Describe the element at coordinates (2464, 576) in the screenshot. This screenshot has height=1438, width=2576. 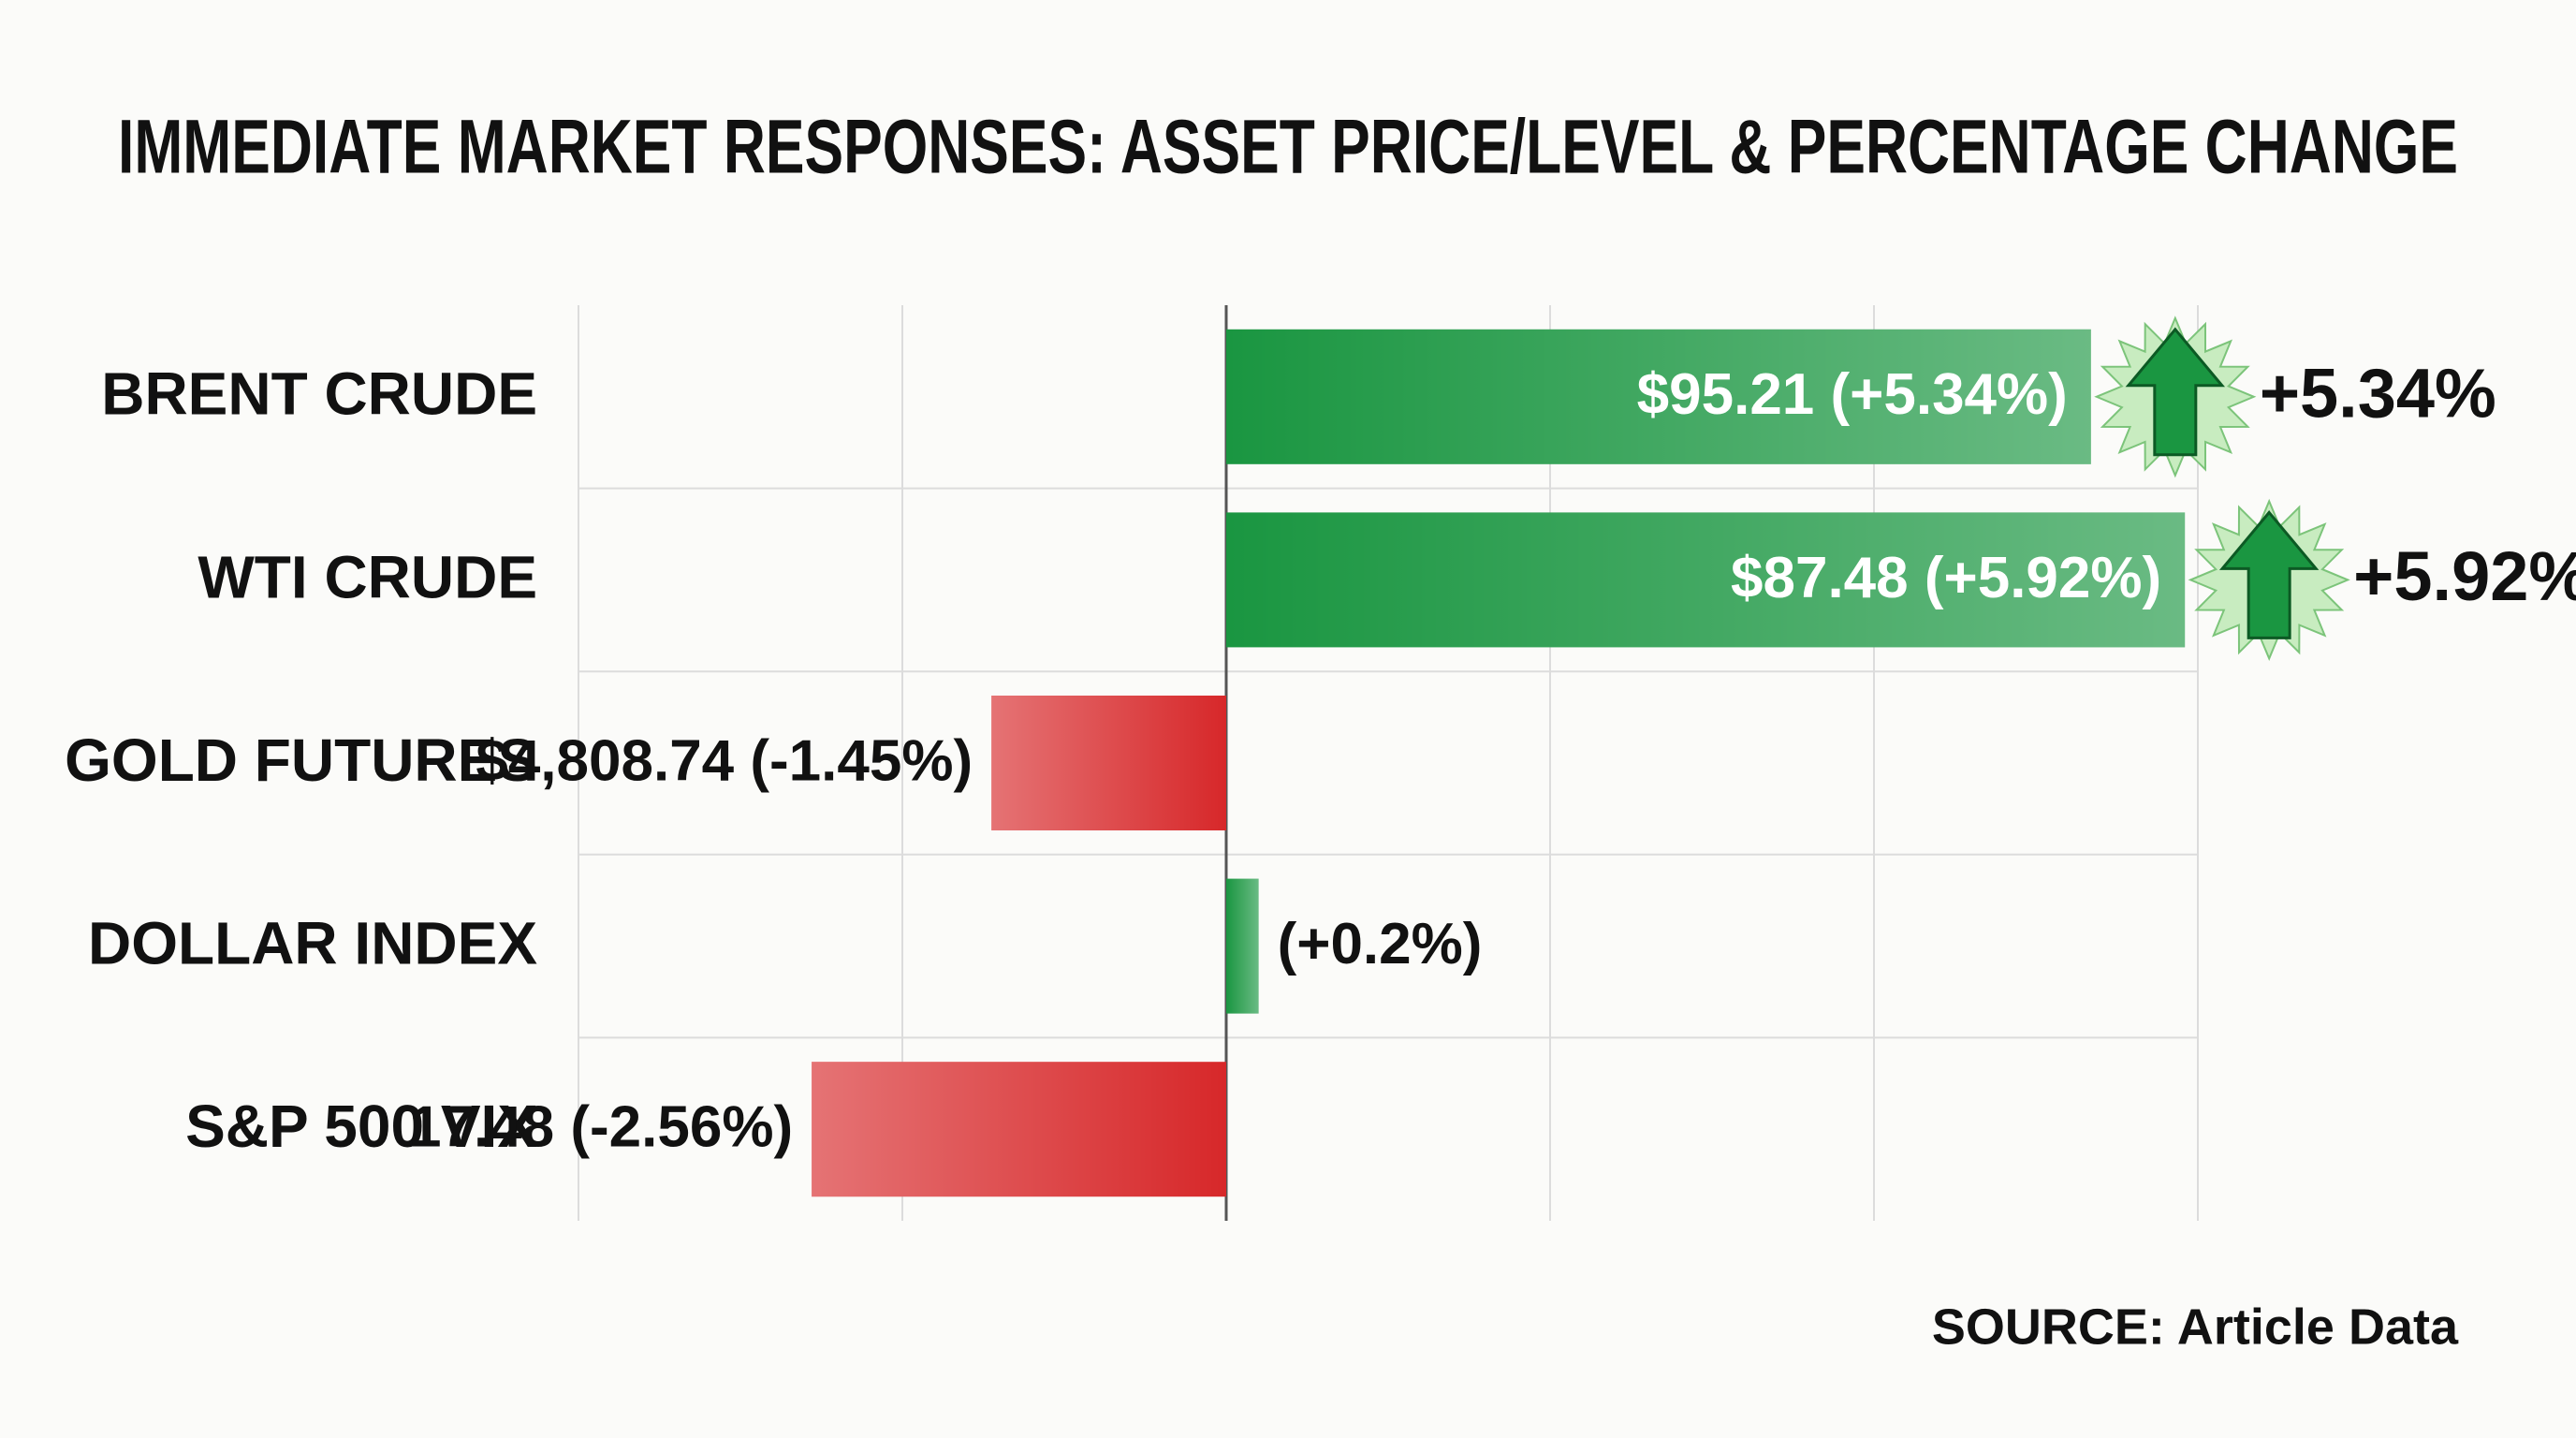
I see `change-label: +5.92%` at that location.